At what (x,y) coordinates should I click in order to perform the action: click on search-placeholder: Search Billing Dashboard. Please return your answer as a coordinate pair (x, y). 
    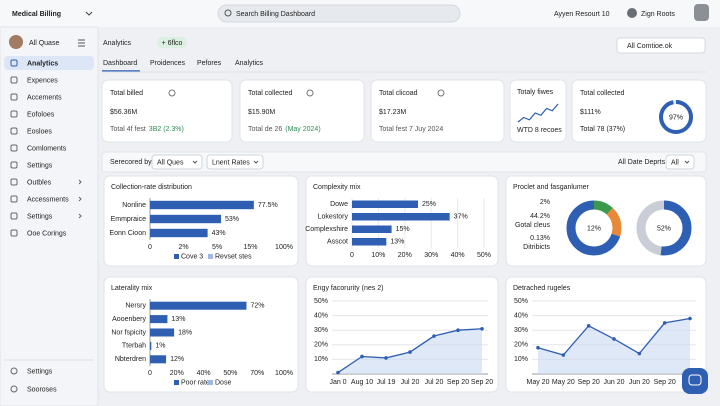
    Looking at the image, I should click on (275, 14).